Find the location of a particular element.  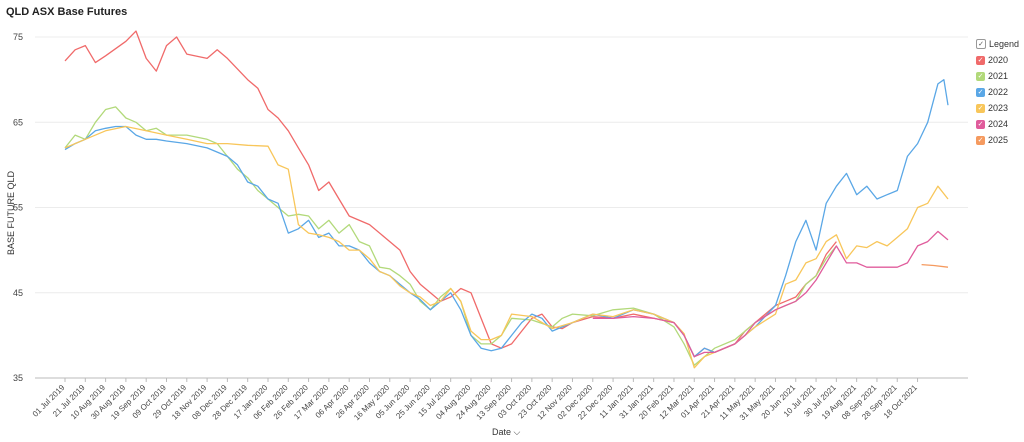

legend-item-2022: ✓ 2022 is located at coordinates (997, 92).